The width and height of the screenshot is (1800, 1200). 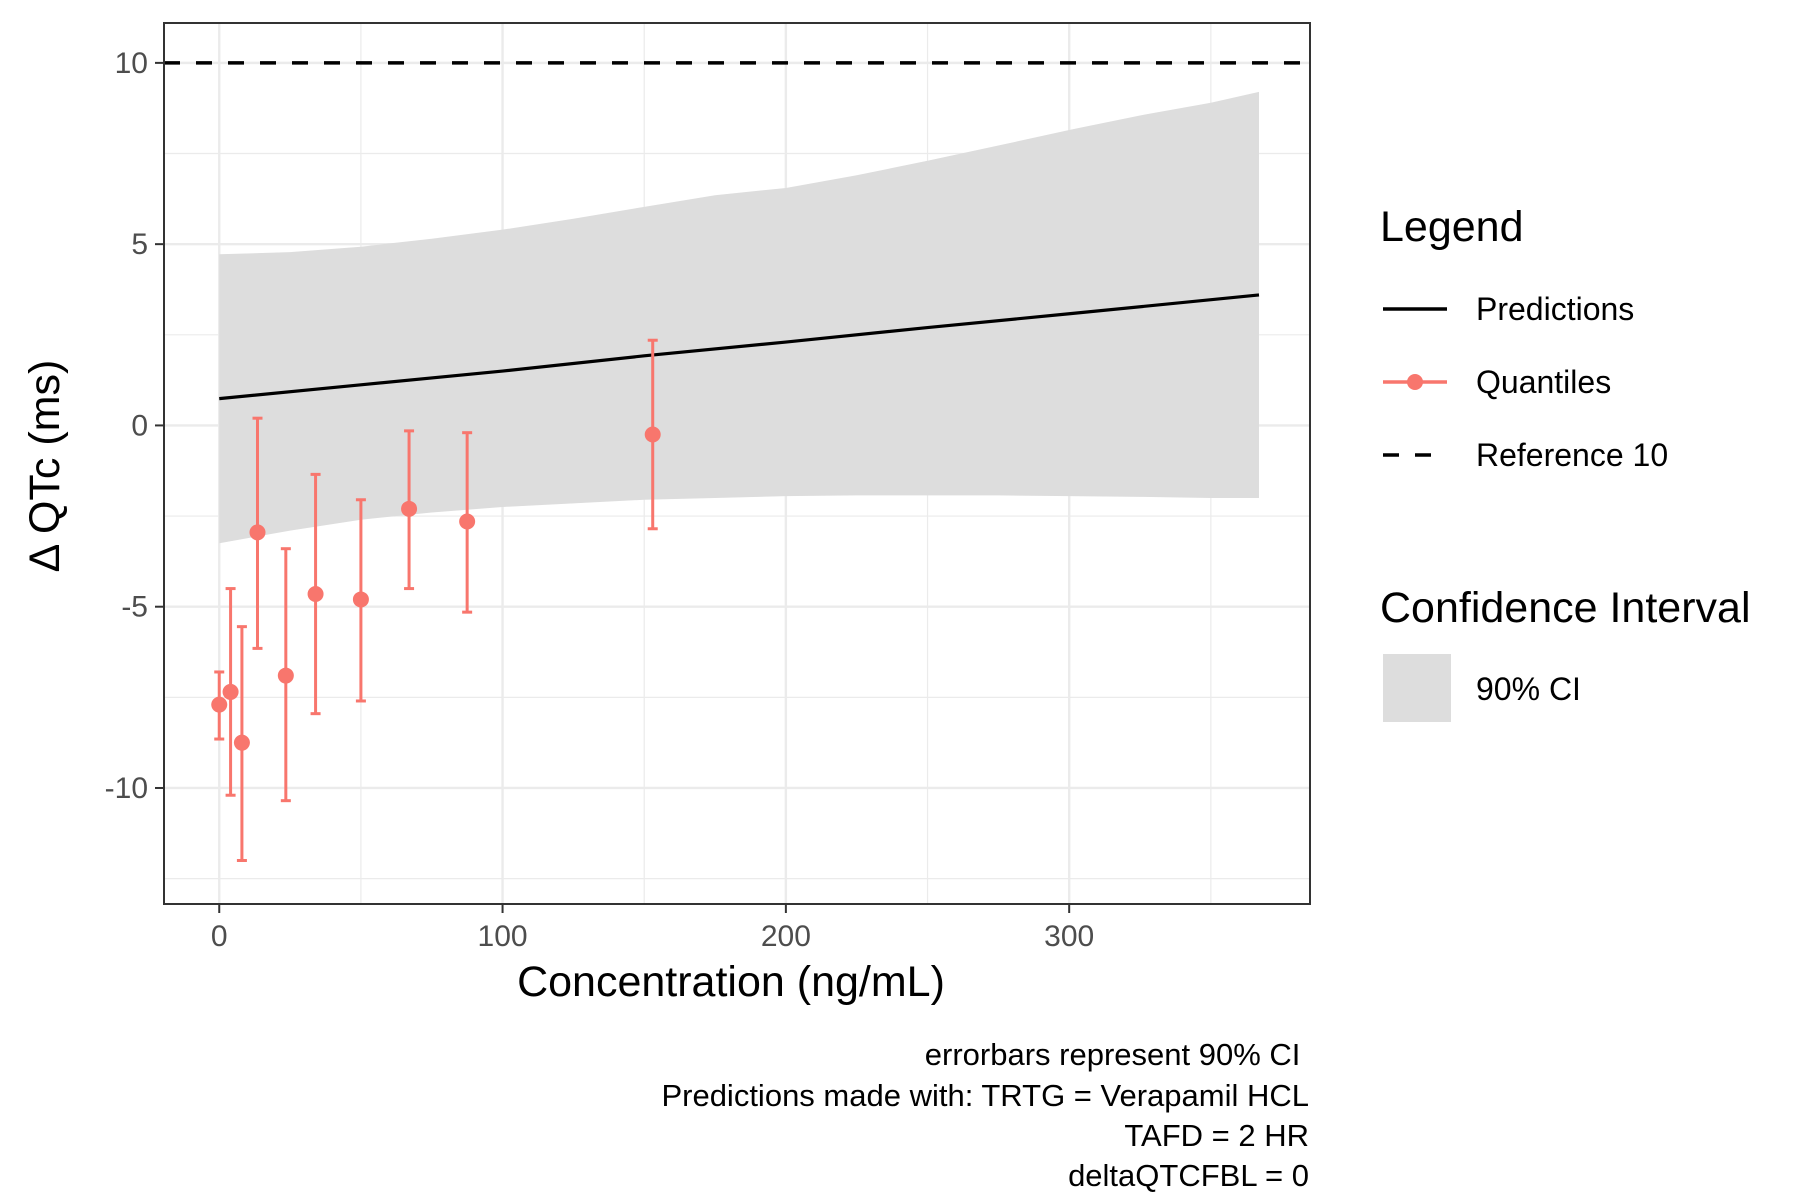 What do you see at coordinates (1417, 688) in the screenshot?
I see `legend-key-ci` at bounding box center [1417, 688].